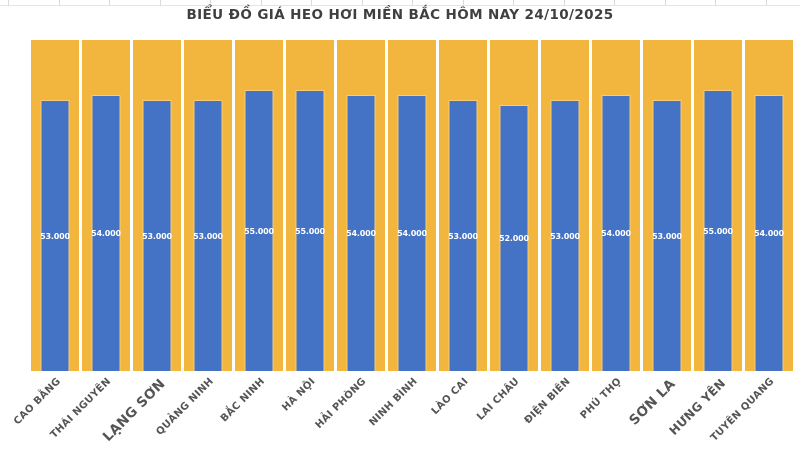 The width and height of the screenshot is (800, 459). I want to click on x-axis-label: HẢI PHÒNG, so click(341, 404).